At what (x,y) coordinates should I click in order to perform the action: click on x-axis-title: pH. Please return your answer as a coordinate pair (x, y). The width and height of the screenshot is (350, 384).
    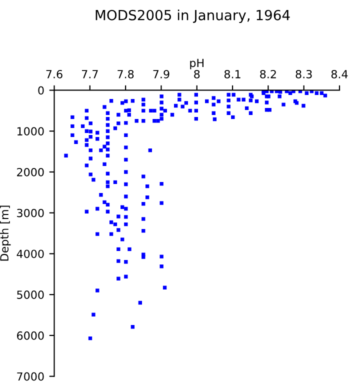
    Looking at the image, I should click on (197, 64).